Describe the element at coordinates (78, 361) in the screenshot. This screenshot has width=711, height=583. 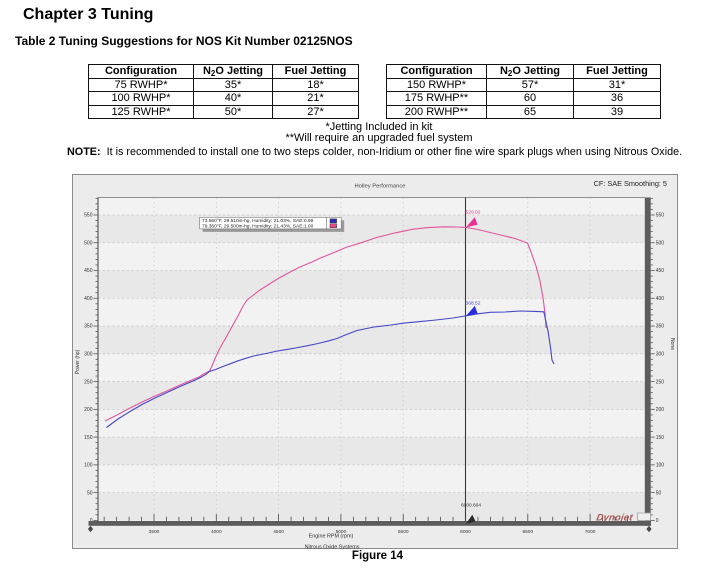
I see `svg-text: Power (hp)` at that location.